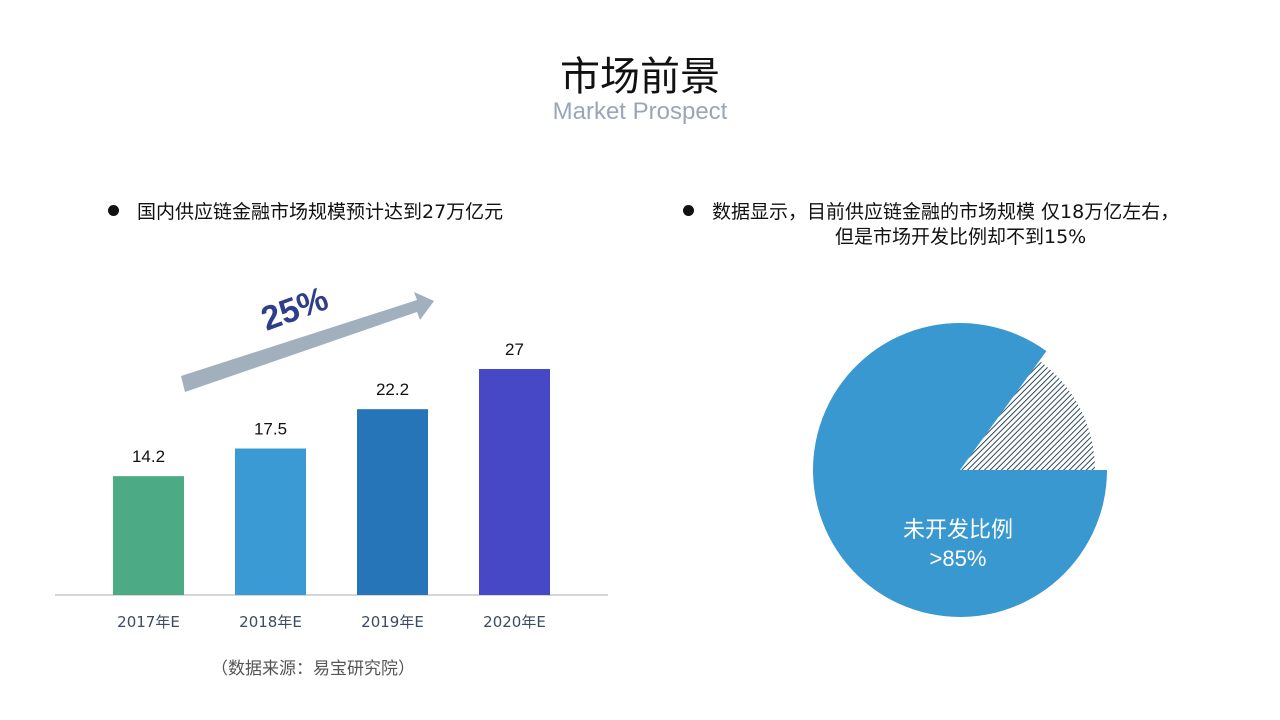 This screenshot has height=720, width=1280. I want to click on pie-slice-label: 未开发比例, so click(958, 530).